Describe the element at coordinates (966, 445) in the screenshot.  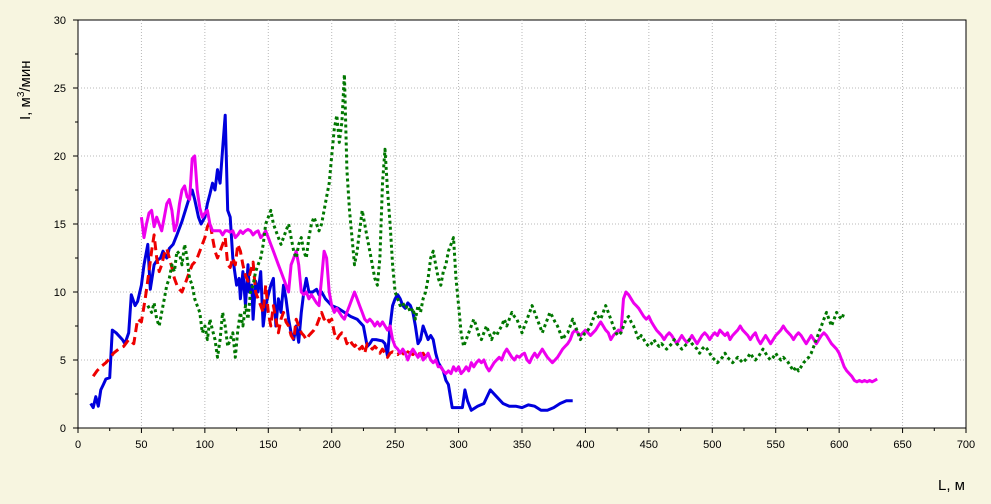
I see `x-tick-label: 700` at that location.